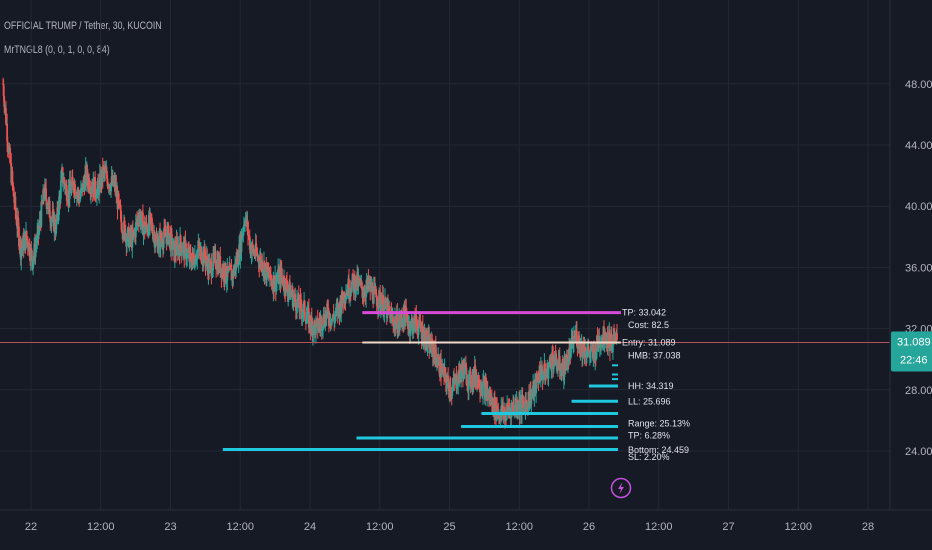 The width and height of the screenshot is (932, 550). I want to click on indicator-legend: MrTNGL8 (0, 0, 1, 0, 0, 84), so click(57, 50).